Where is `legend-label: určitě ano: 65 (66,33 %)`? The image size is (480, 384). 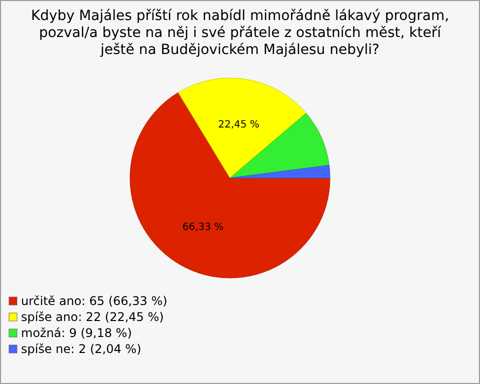
legend-label: určitě ano: 65 (66,33 %) is located at coordinates (94, 301).